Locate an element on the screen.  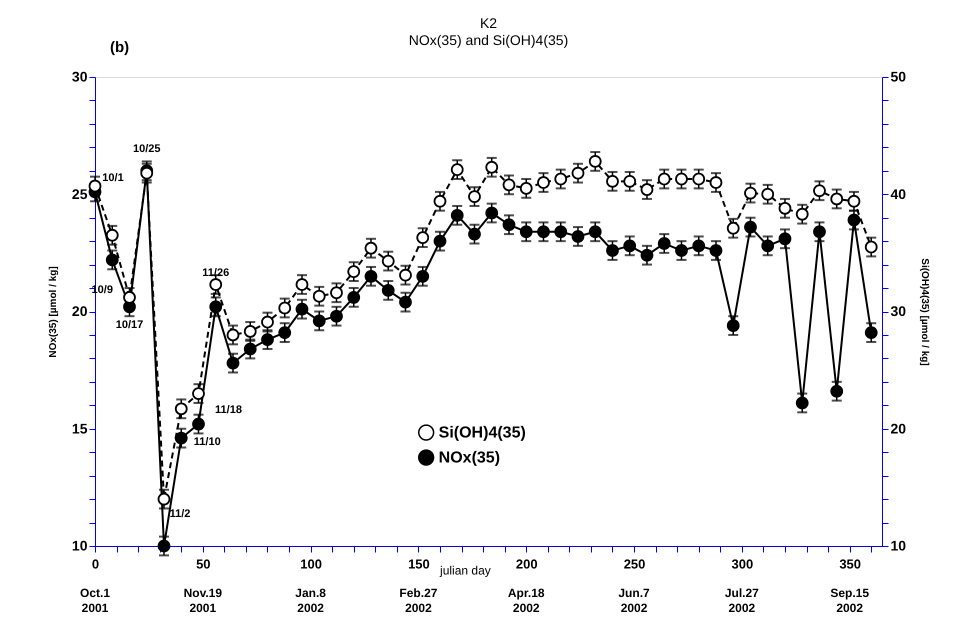
annotation: 10/17 is located at coordinates (130, 324).